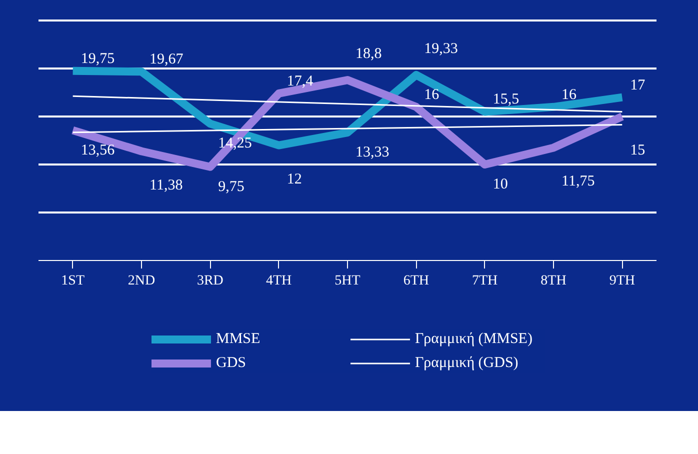 The image size is (698, 454). I want to click on data-label: 19,75, so click(97, 58).